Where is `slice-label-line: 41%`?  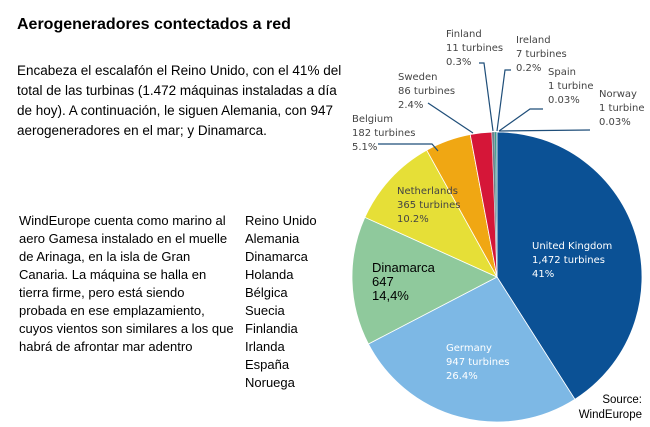 slice-label-line: 41% is located at coordinates (543, 274).